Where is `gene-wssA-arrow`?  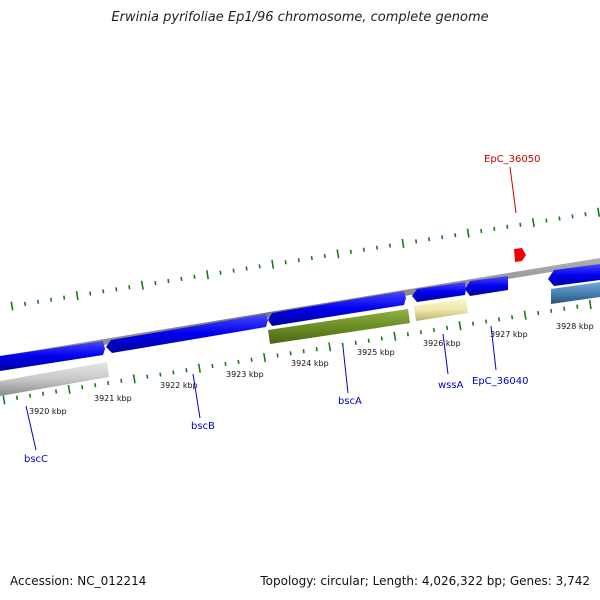 gene-wssA-arrow is located at coordinates (439, 292).